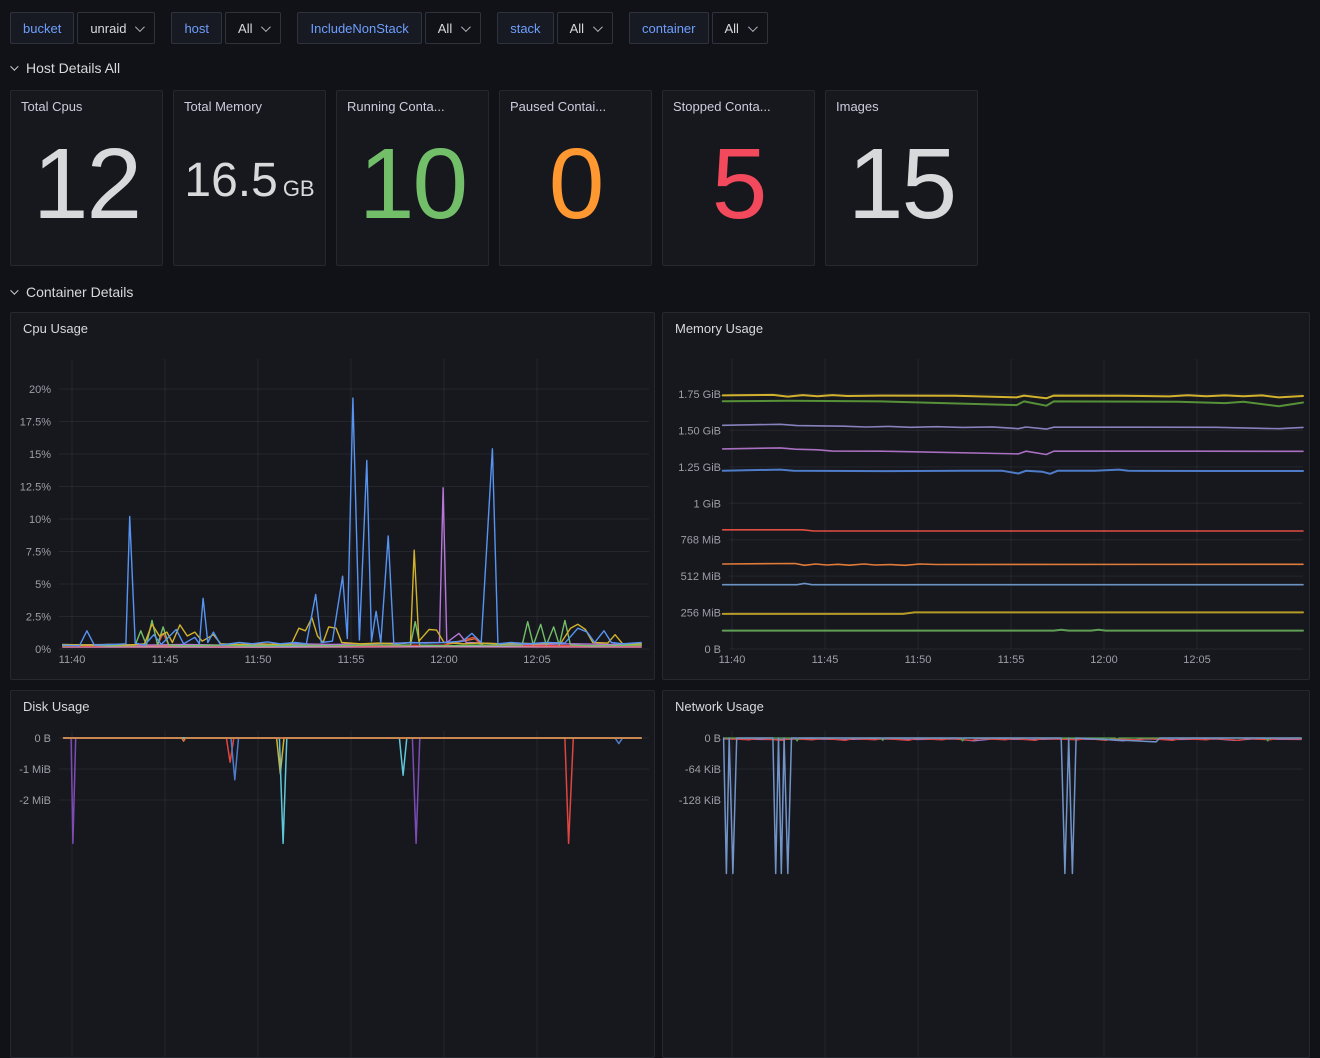 This screenshot has height=1058, width=1320. I want to click on series-disk-cyan, so click(353, 790).